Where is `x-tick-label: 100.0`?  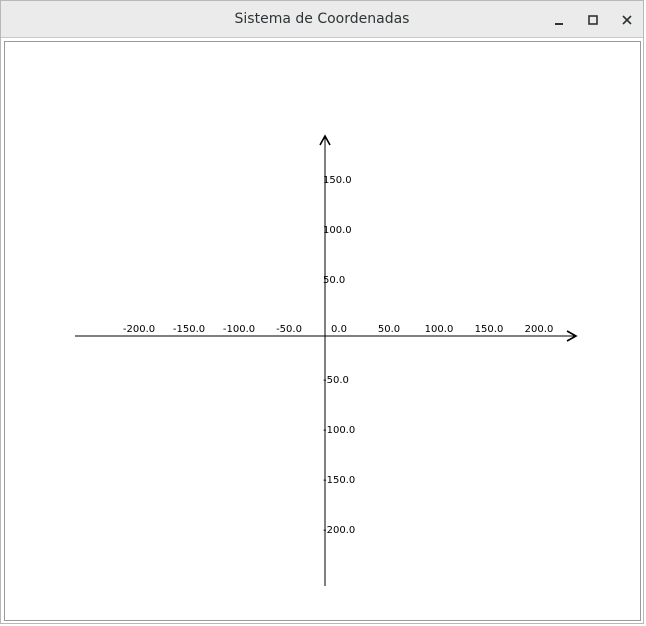 x-tick-label: 100.0 is located at coordinates (439, 329).